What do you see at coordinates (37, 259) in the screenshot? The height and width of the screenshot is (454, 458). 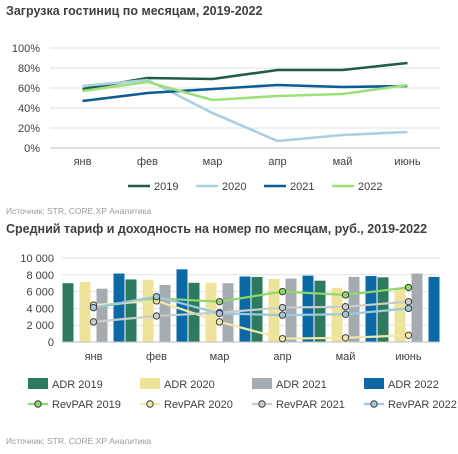 I see `y-tick-label: 10 000` at bounding box center [37, 259].